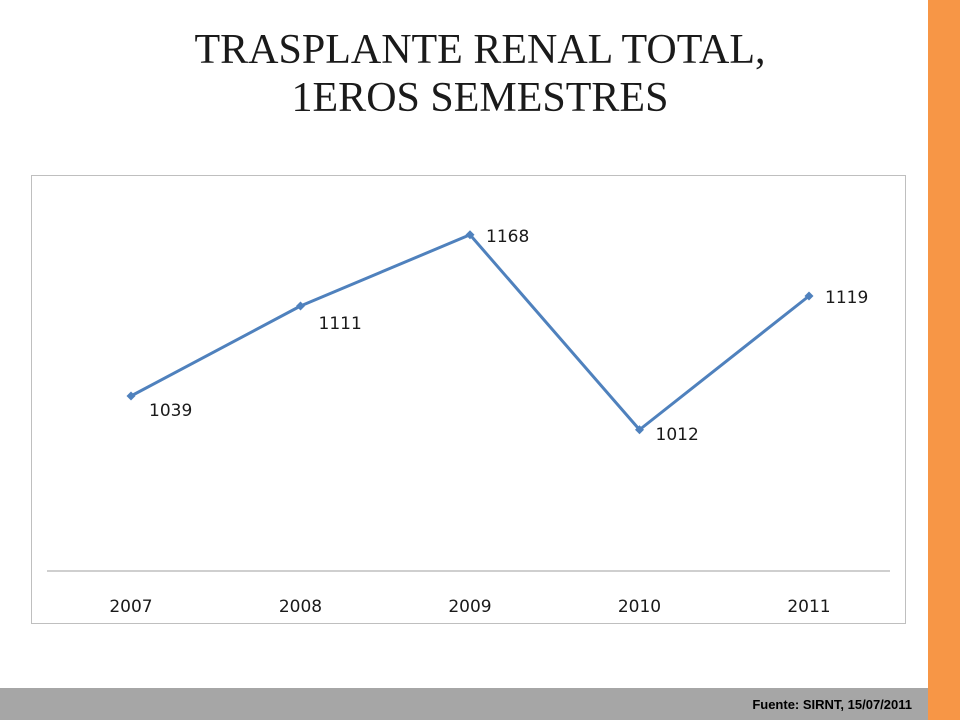 Image resolution: width=960 pixels, height=720 pixels. Describe the element at coordinates (480, 74) in the screenshot. I see `slide-title: TRASPLANTE RENAL TOTAL, 1EROS SEMESTRES` at that location.